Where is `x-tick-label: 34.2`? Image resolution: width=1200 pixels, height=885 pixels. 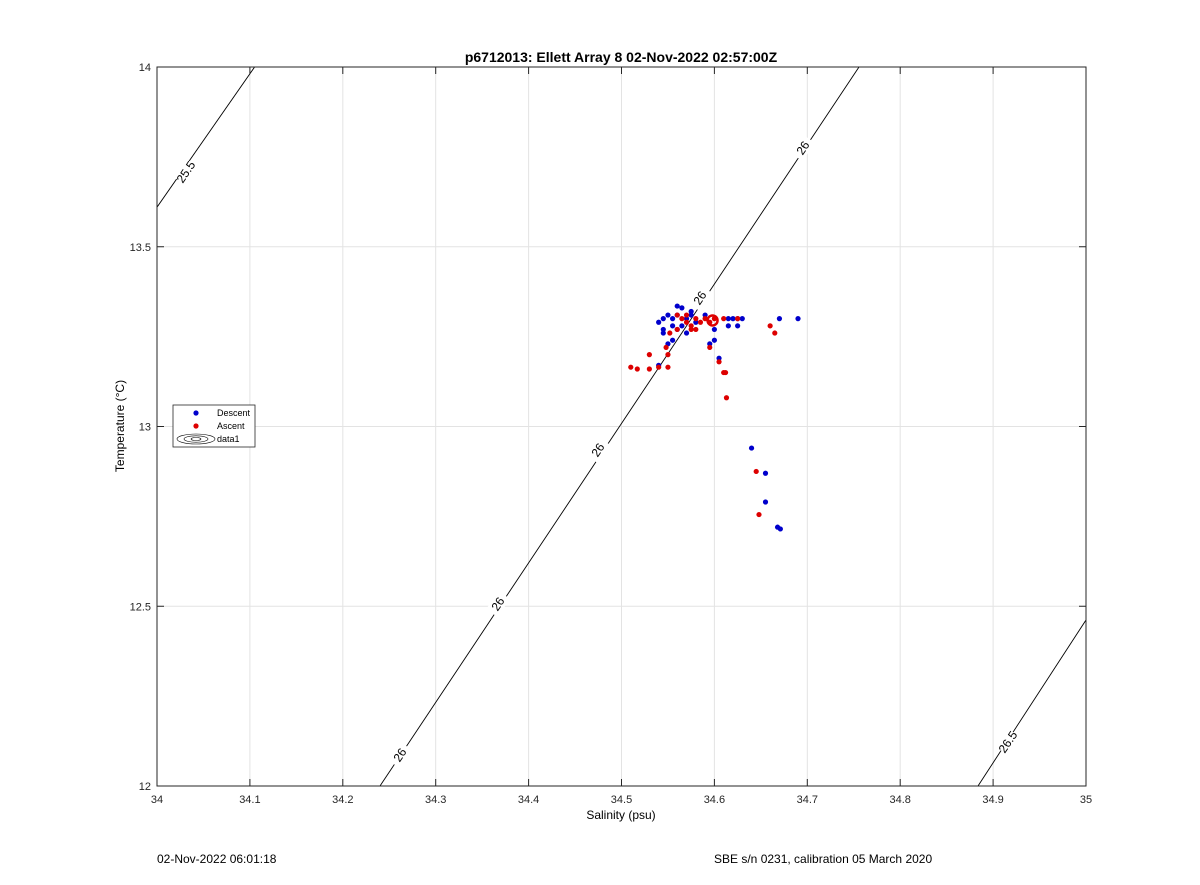 x-tick-label: 34.2 is located at coordinates (342, 800).